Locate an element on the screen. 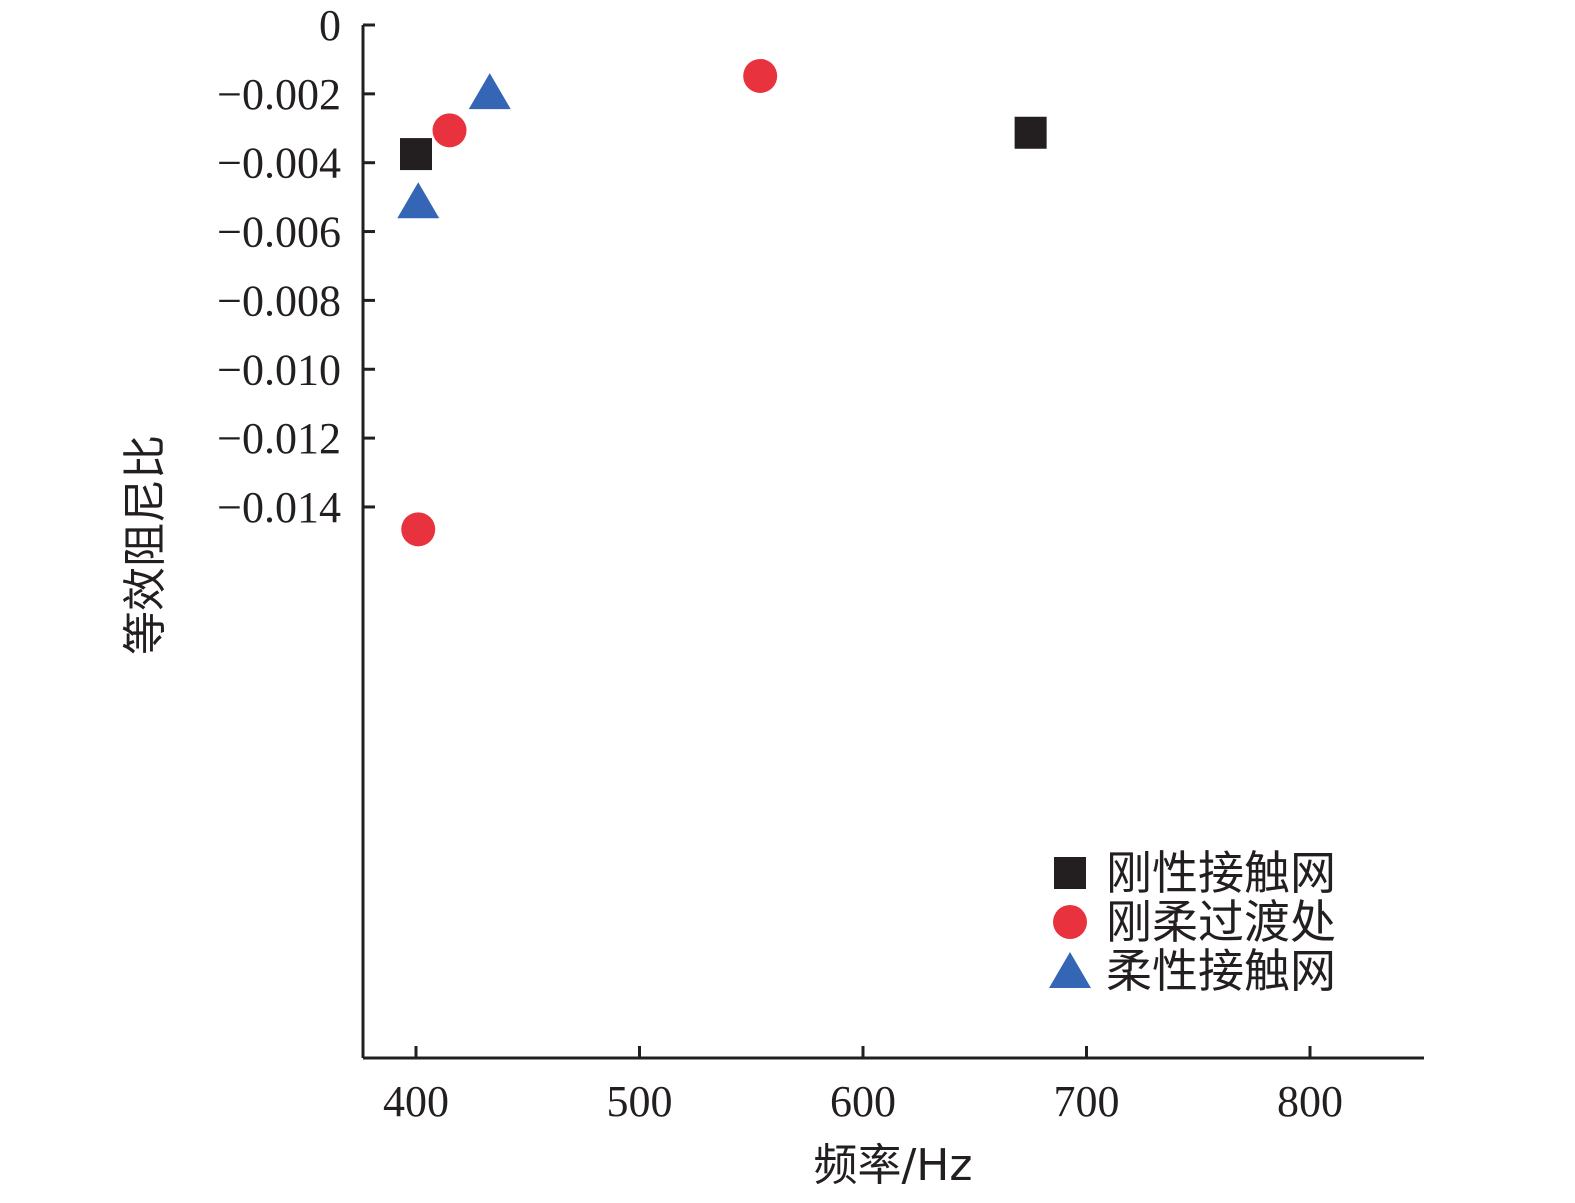 This screenshot has height=1203, width=1575. y-tick-label: −0.012 is located at coordinates (279, 438).